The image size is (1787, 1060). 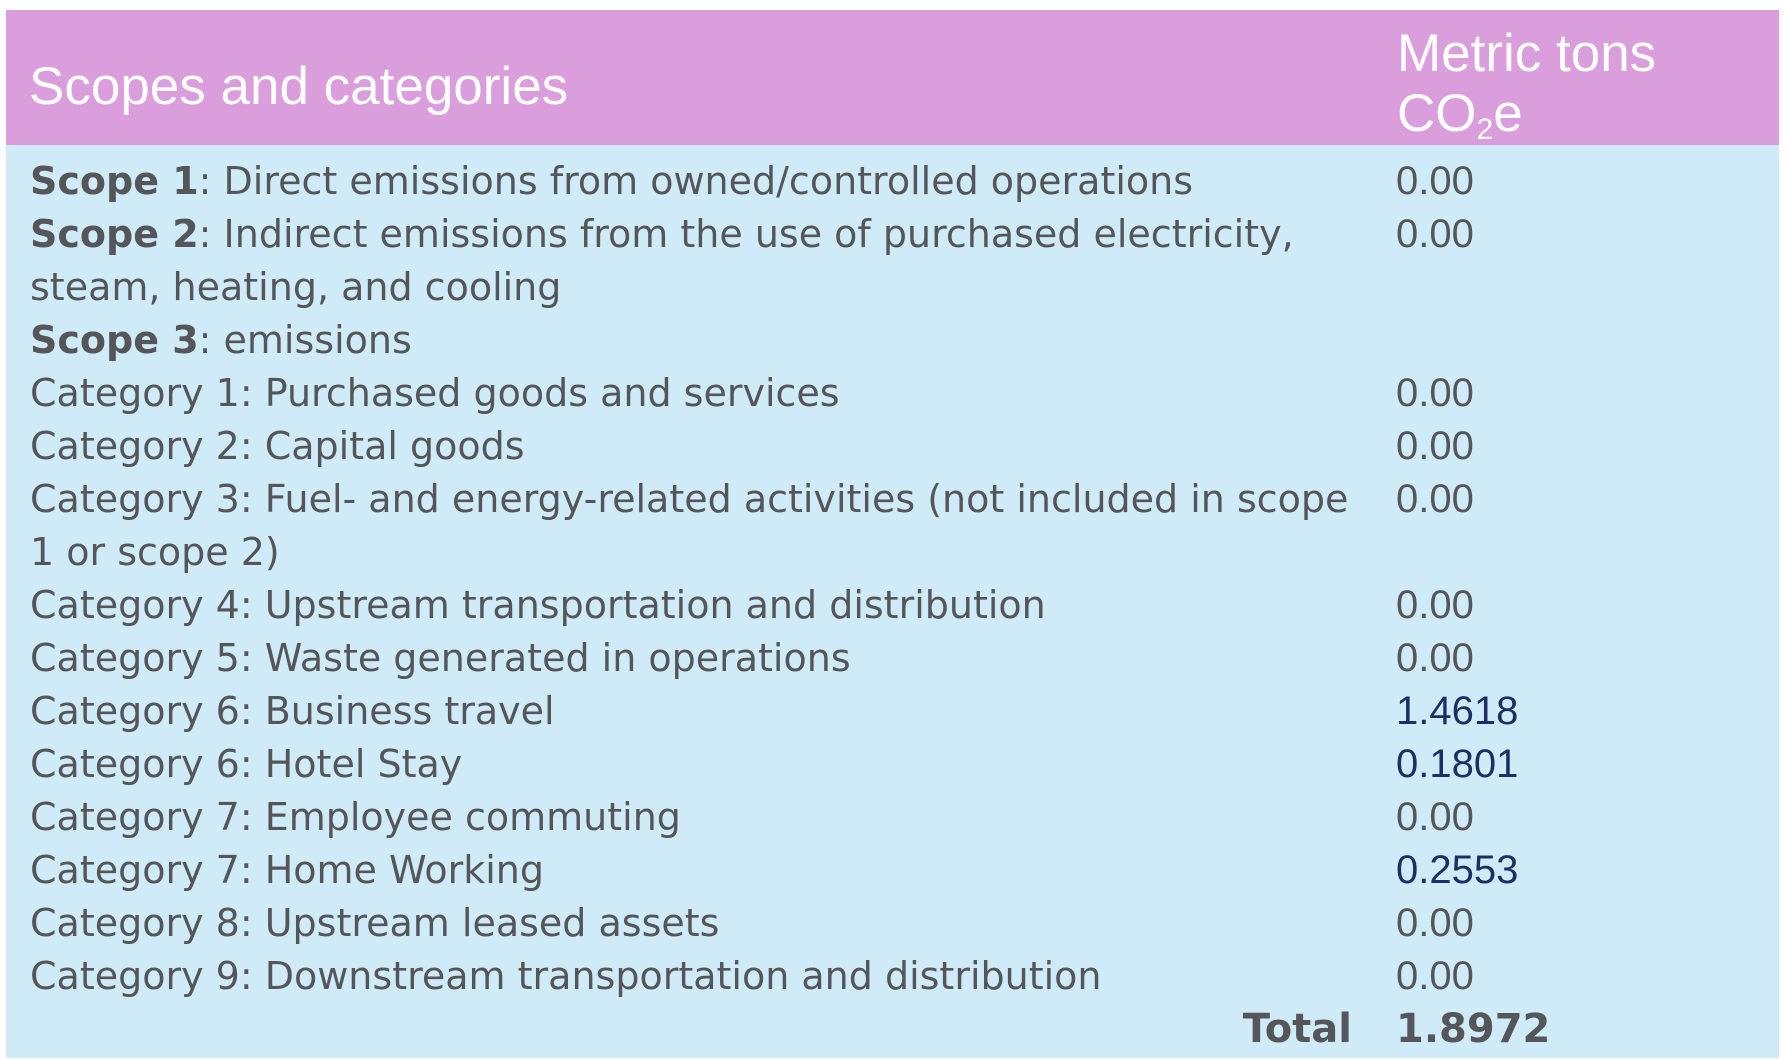 I want to click on row-label: Scope 3: emissions, so click(x=221, y=340).